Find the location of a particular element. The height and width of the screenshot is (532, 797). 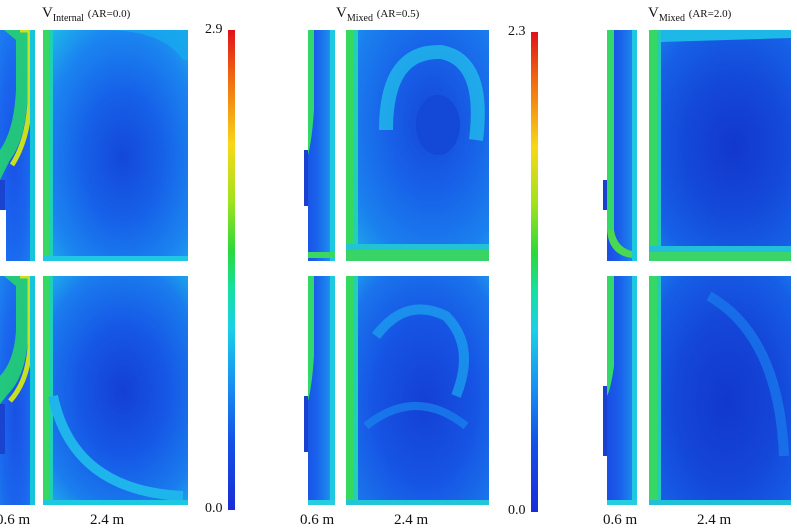

dim-col1-wide: 2.4 m is located at coordinates (107, 520).